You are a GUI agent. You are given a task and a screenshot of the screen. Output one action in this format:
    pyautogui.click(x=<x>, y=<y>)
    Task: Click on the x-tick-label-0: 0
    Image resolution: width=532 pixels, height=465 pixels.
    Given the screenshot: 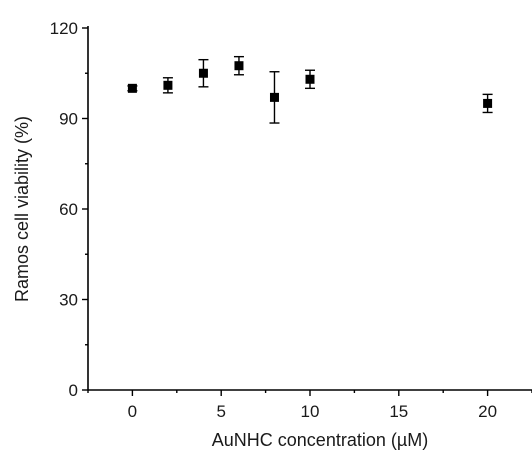 What is the action you would take?
    pyautogui.click(x=132, y=411)
    